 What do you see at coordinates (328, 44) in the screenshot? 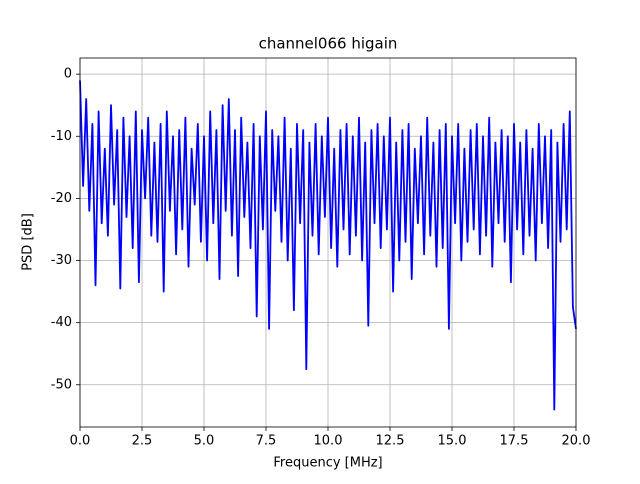
I see `chart-title: channel066 higain` at bounding box center [328, 44].